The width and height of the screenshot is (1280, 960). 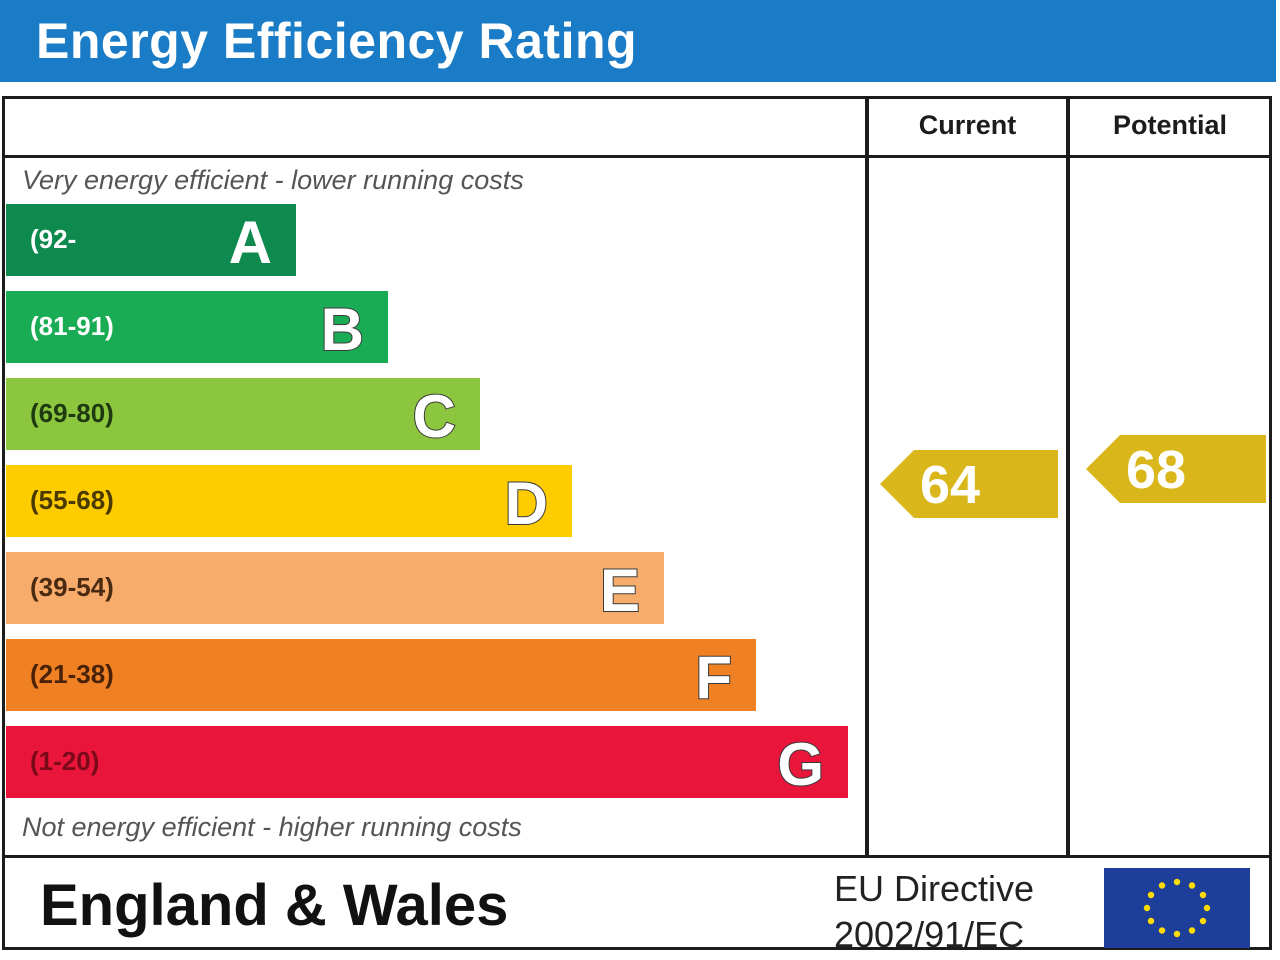 I want to click on band-f: (21-38) F, so click(x=381, y=675).